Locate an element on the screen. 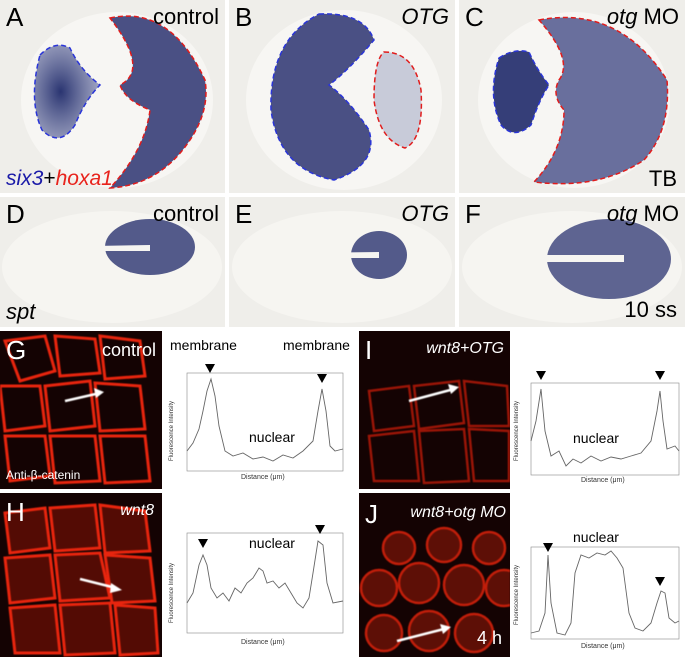 This screenshot has width=685, height=657. panel-j-cells is located at coordinates (434, 590).